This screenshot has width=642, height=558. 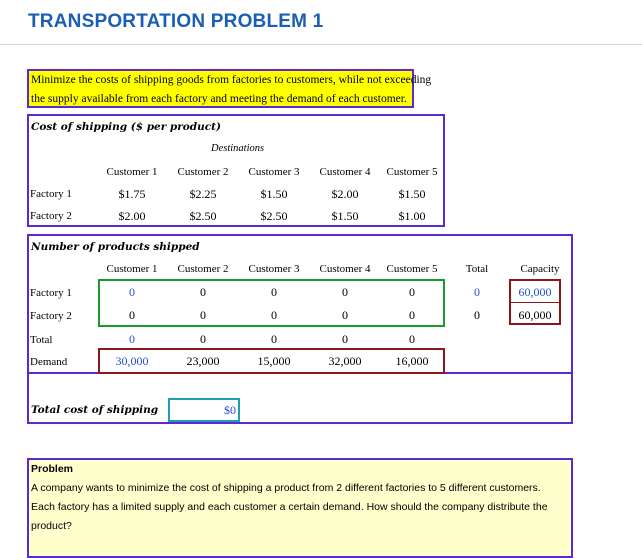 I want to click on cost-row-label-factory-2: Factory 2, so click(x=51, y=216).